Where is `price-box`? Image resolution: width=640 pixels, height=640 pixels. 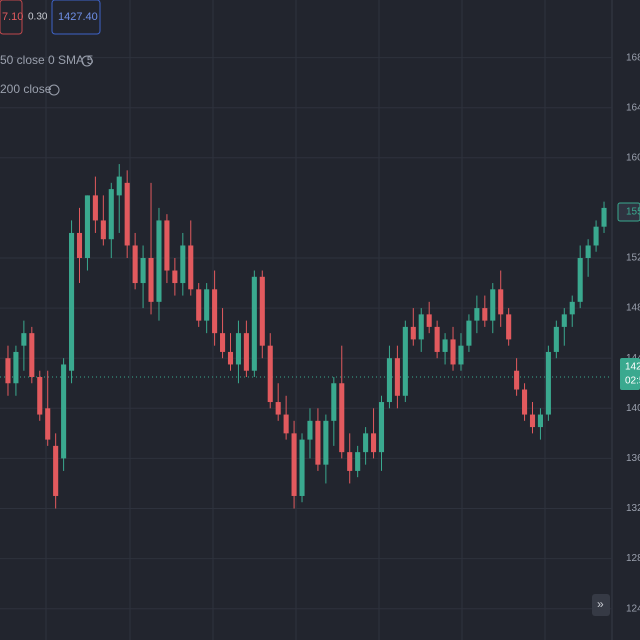
price-box is located at coordinates (76, 17).